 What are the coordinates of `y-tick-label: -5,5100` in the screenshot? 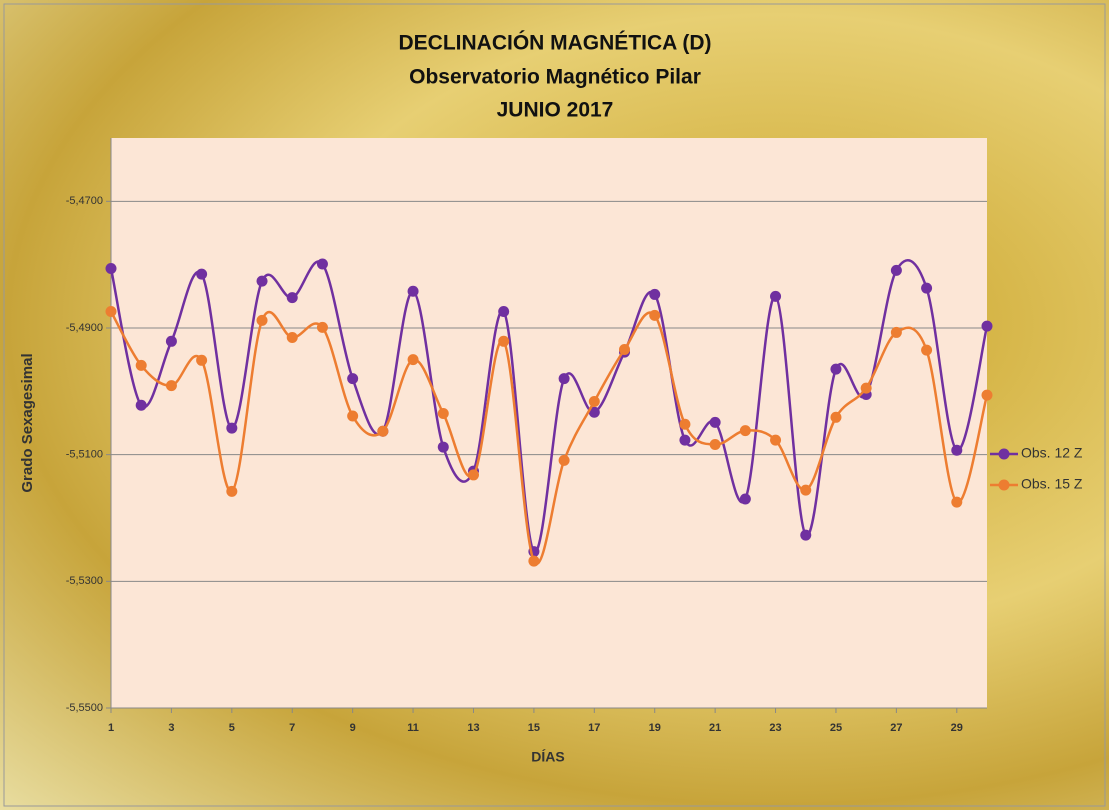 It's located at (84, 455).